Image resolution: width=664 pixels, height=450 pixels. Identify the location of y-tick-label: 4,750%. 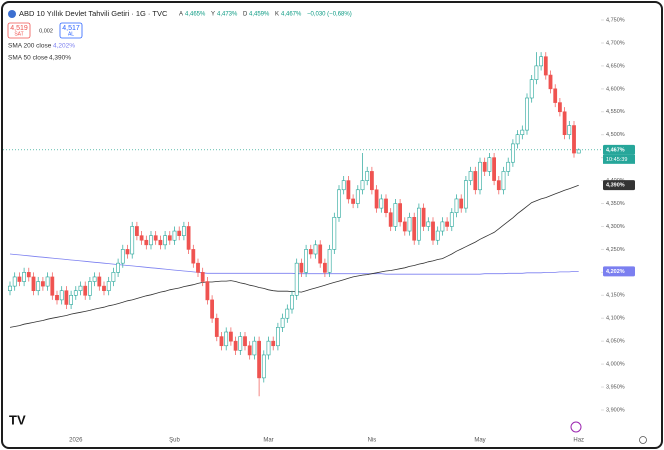
(615, 20).